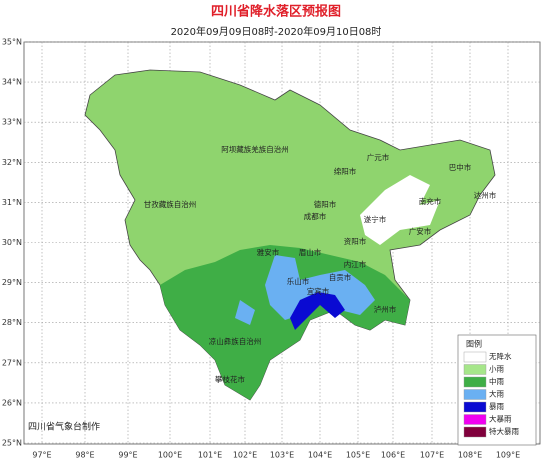  I want to click on legend-label: 大暴雨, so click(500, 419).